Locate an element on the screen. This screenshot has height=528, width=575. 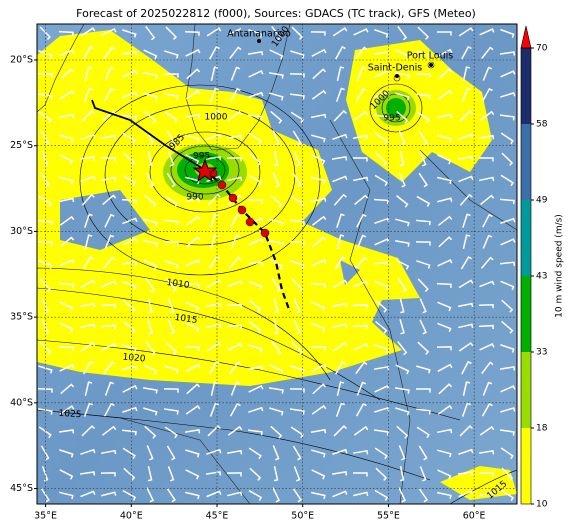
contour-label: 995 is located at coordinates (201, 157).